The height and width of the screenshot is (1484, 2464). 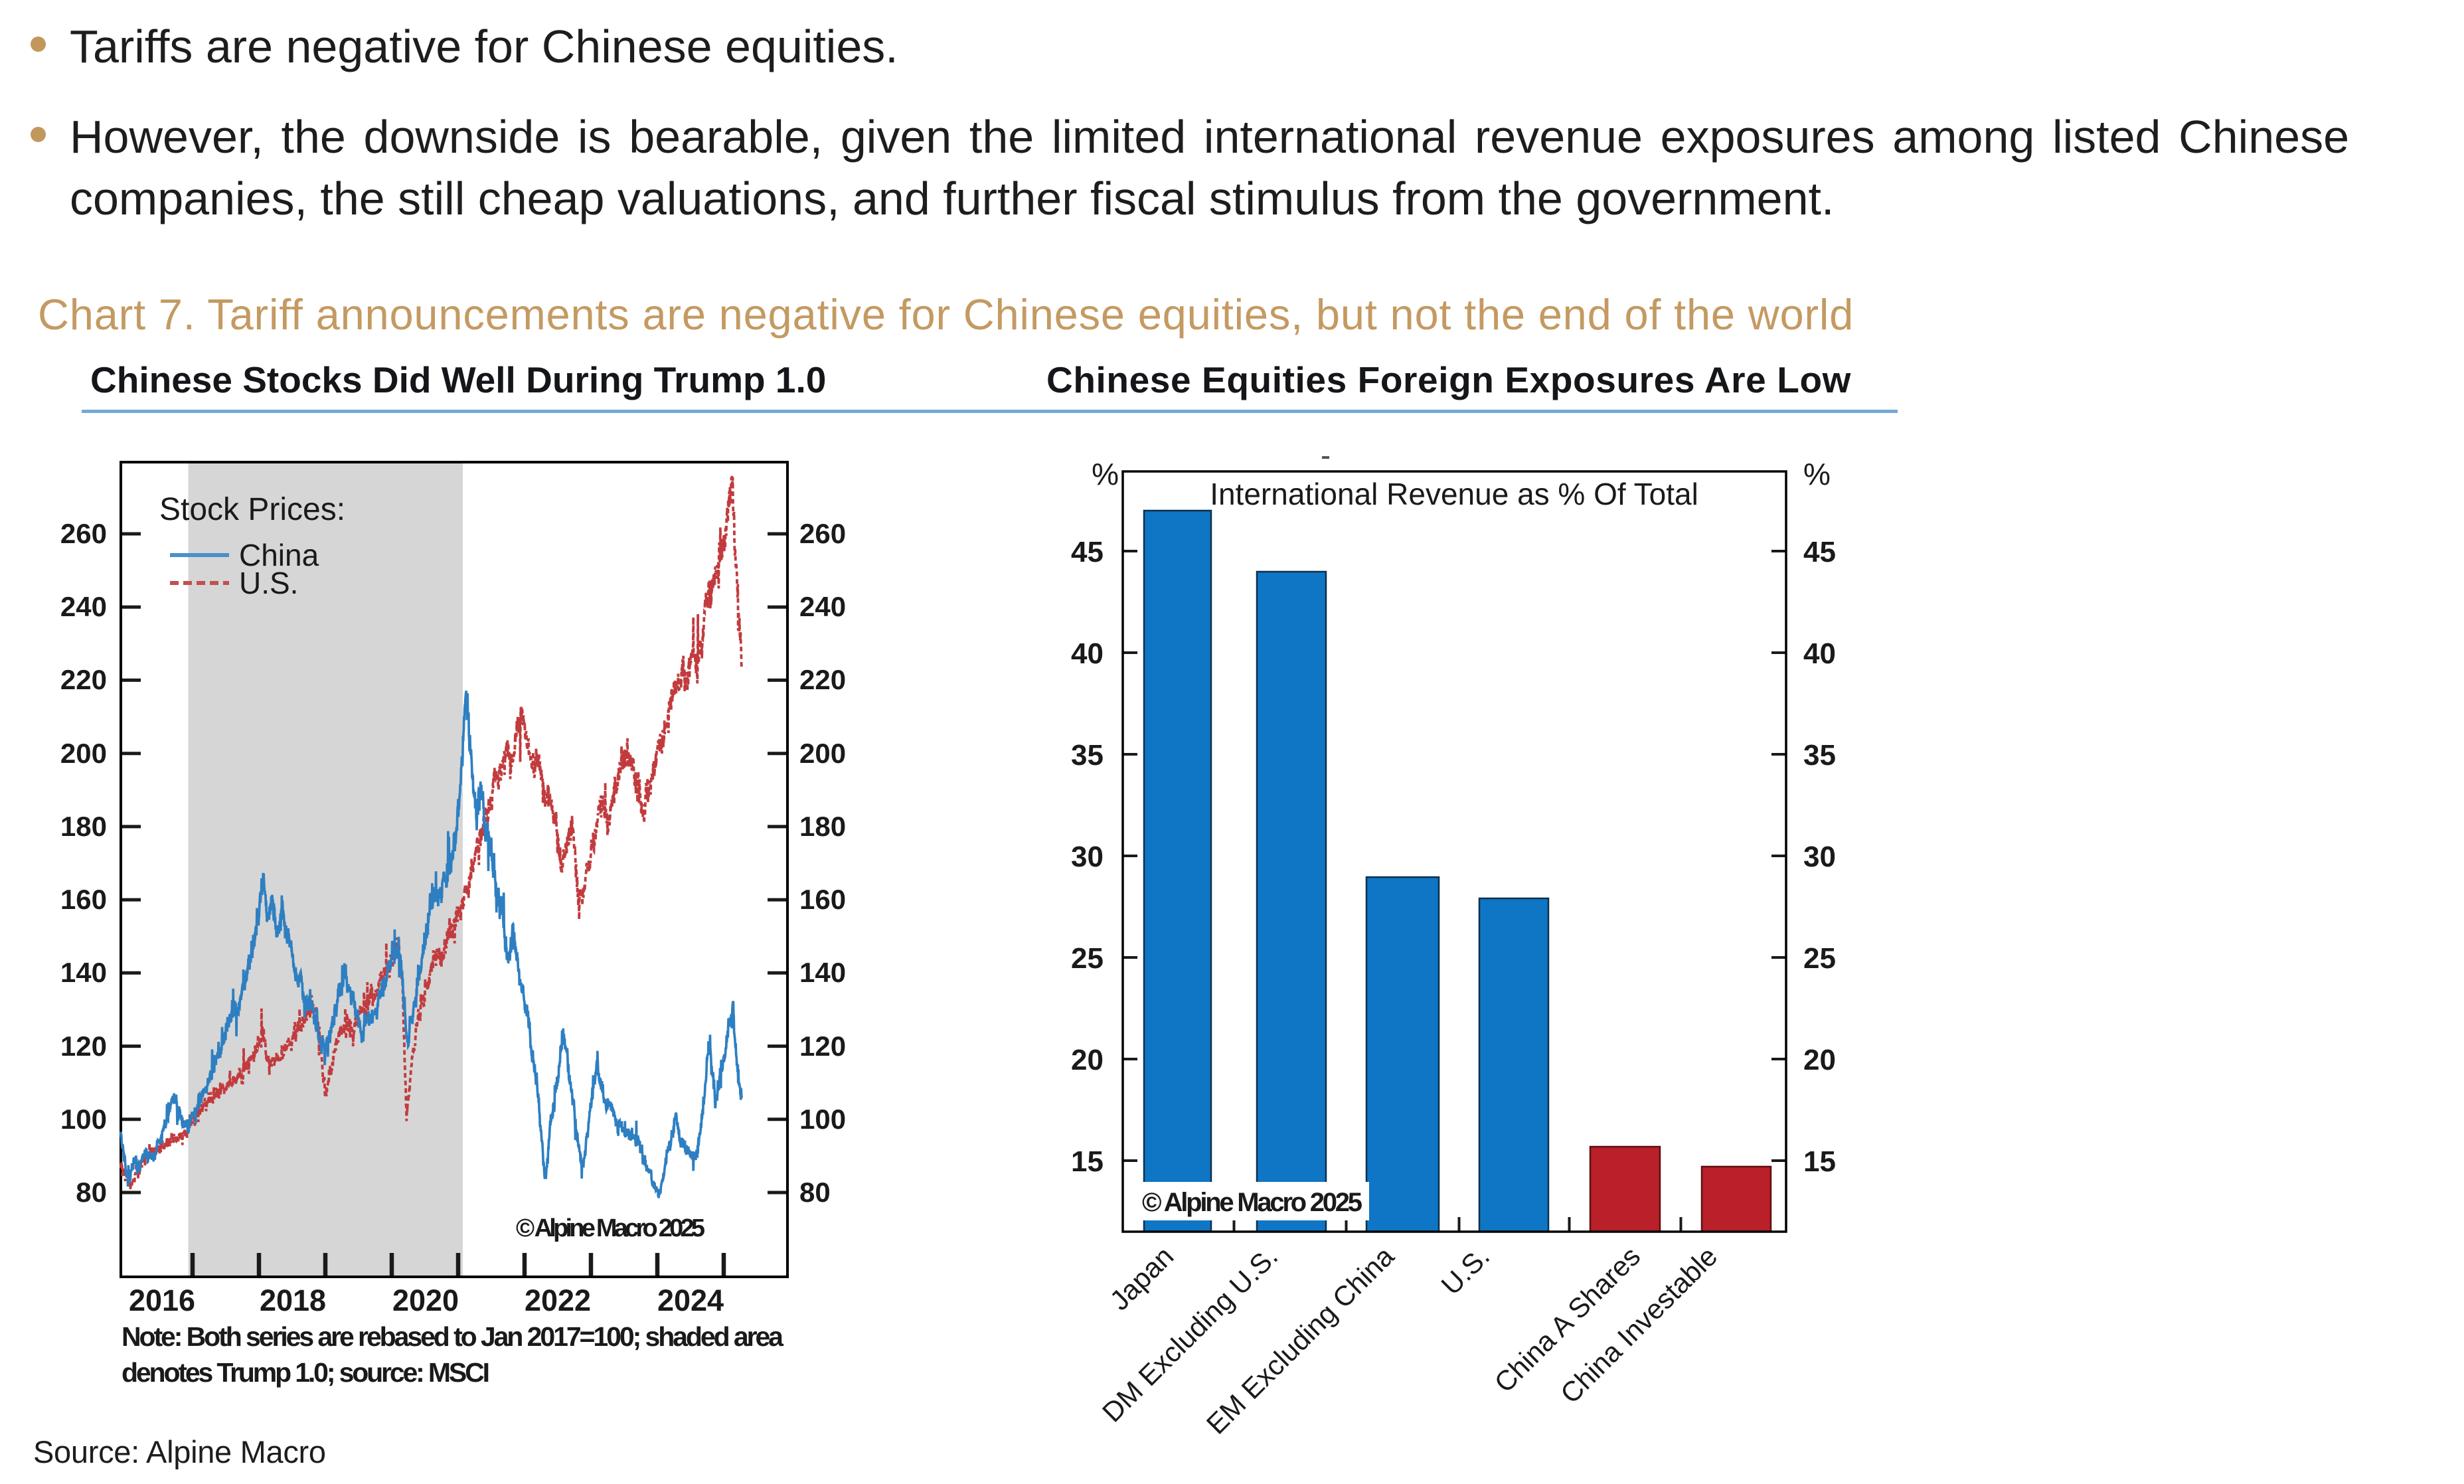 What do you see at coordinates (1454, 494) in the screenshot?
I see `svg-text:International Revenue as % Of: International Revenue as % Of Total` at bounding box center [1454, 494].